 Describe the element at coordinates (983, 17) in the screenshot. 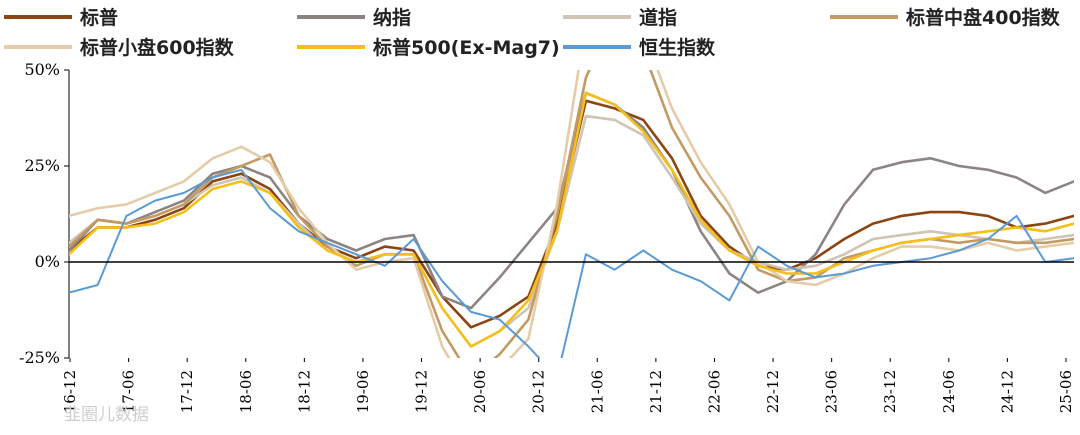

I see `legend-label-3: 标普中盘400指数` at that location.